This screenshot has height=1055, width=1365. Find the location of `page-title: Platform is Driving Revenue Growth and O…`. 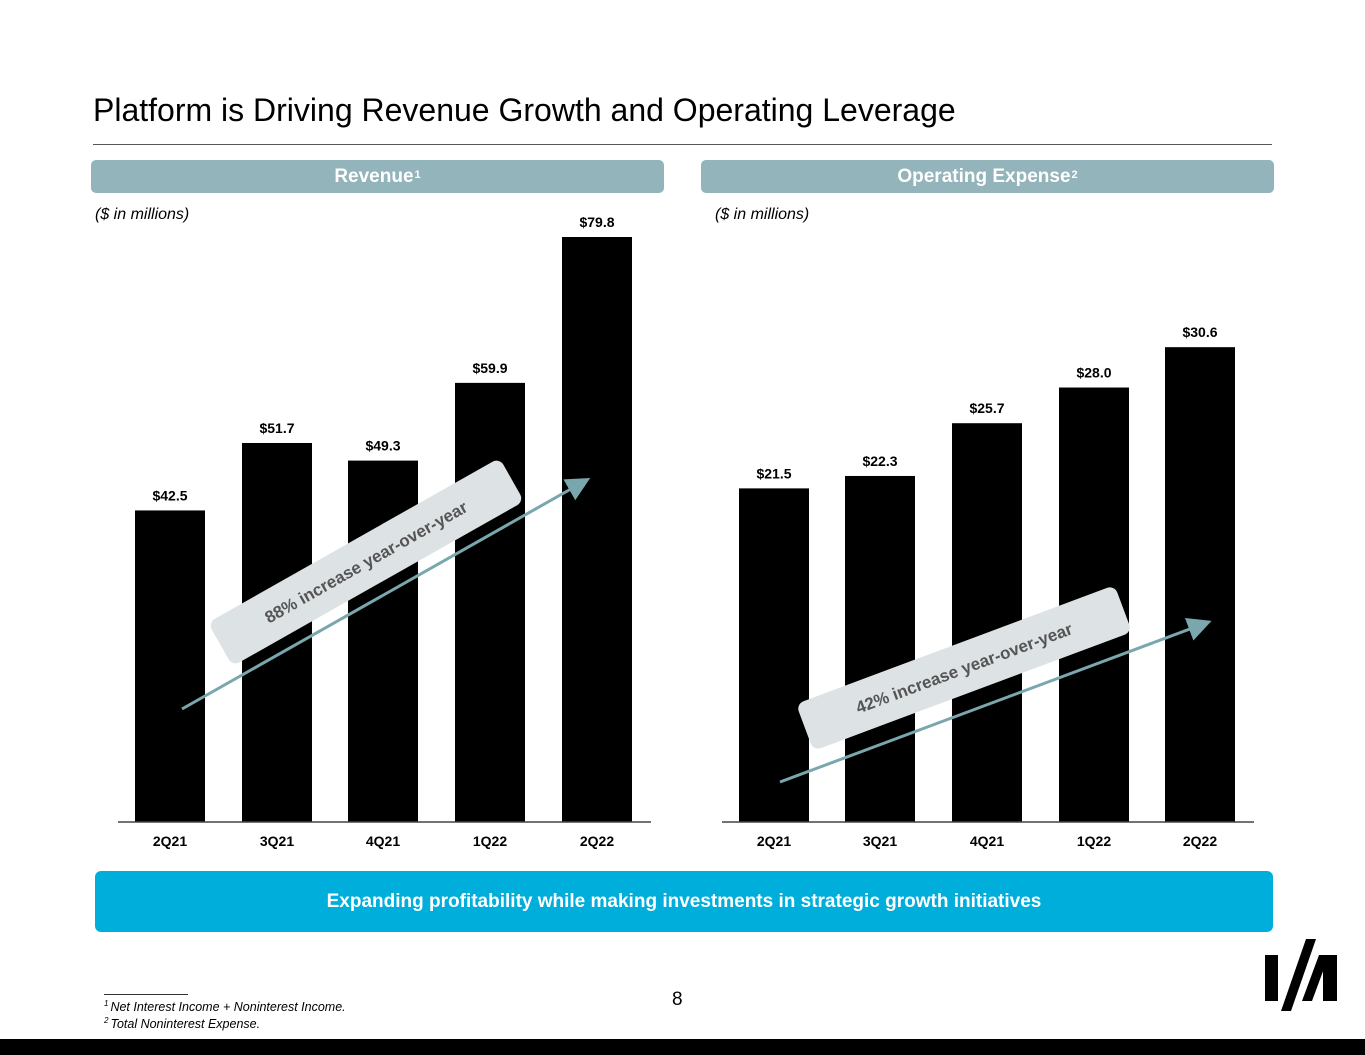

page-title: Platform is Driving Revenue Growth and O… is located at coordinates (524, 110).